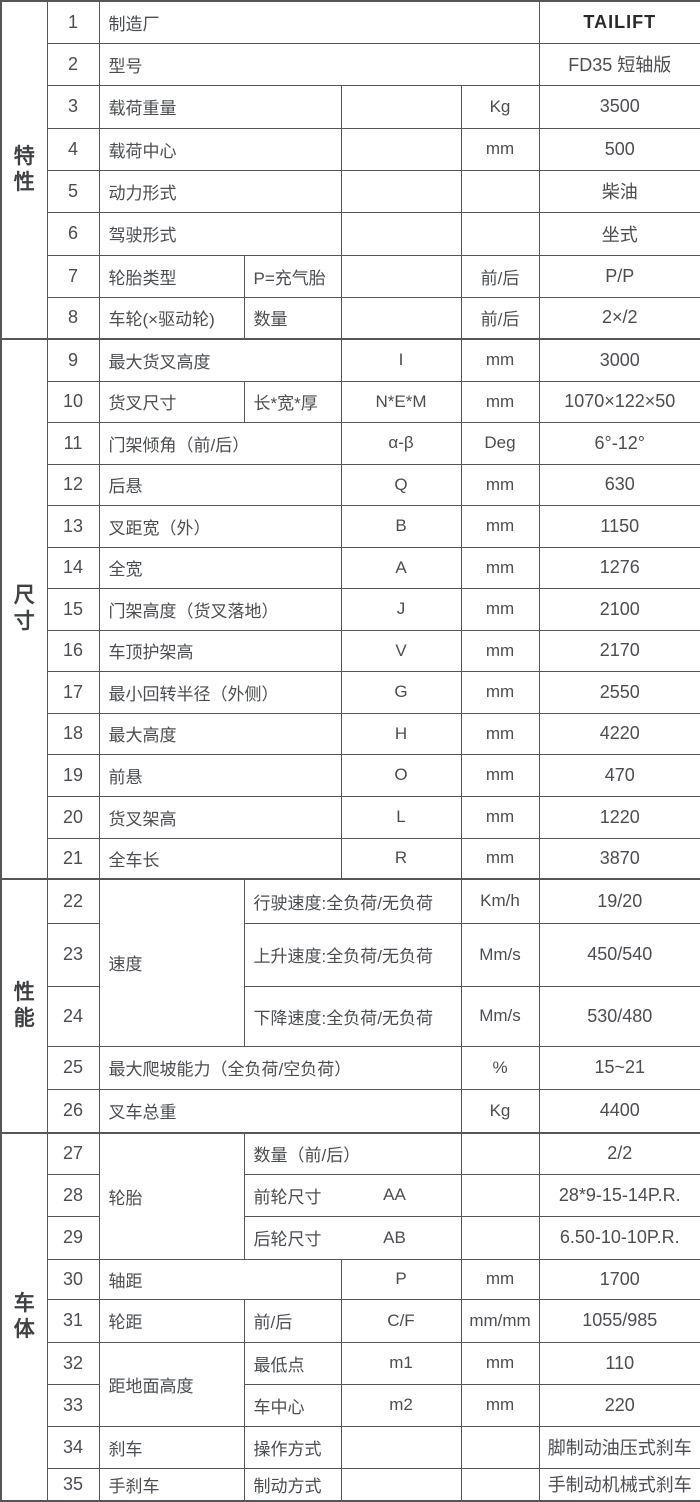 This screenshot has width=700, height=1502. Describe the element at coordinates (401, 692) in the screenshot. I see `row-symbol: G` at that location.